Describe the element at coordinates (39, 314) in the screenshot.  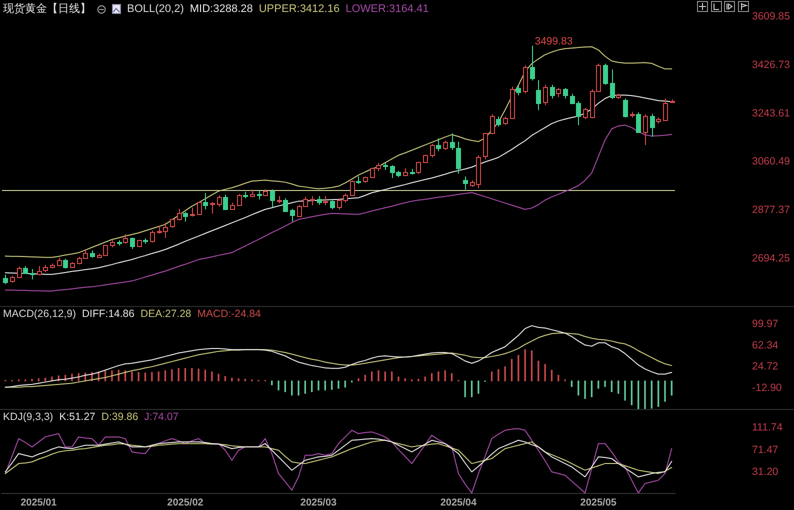
I see `legend-title: MACD(26,12,9)` at that location.